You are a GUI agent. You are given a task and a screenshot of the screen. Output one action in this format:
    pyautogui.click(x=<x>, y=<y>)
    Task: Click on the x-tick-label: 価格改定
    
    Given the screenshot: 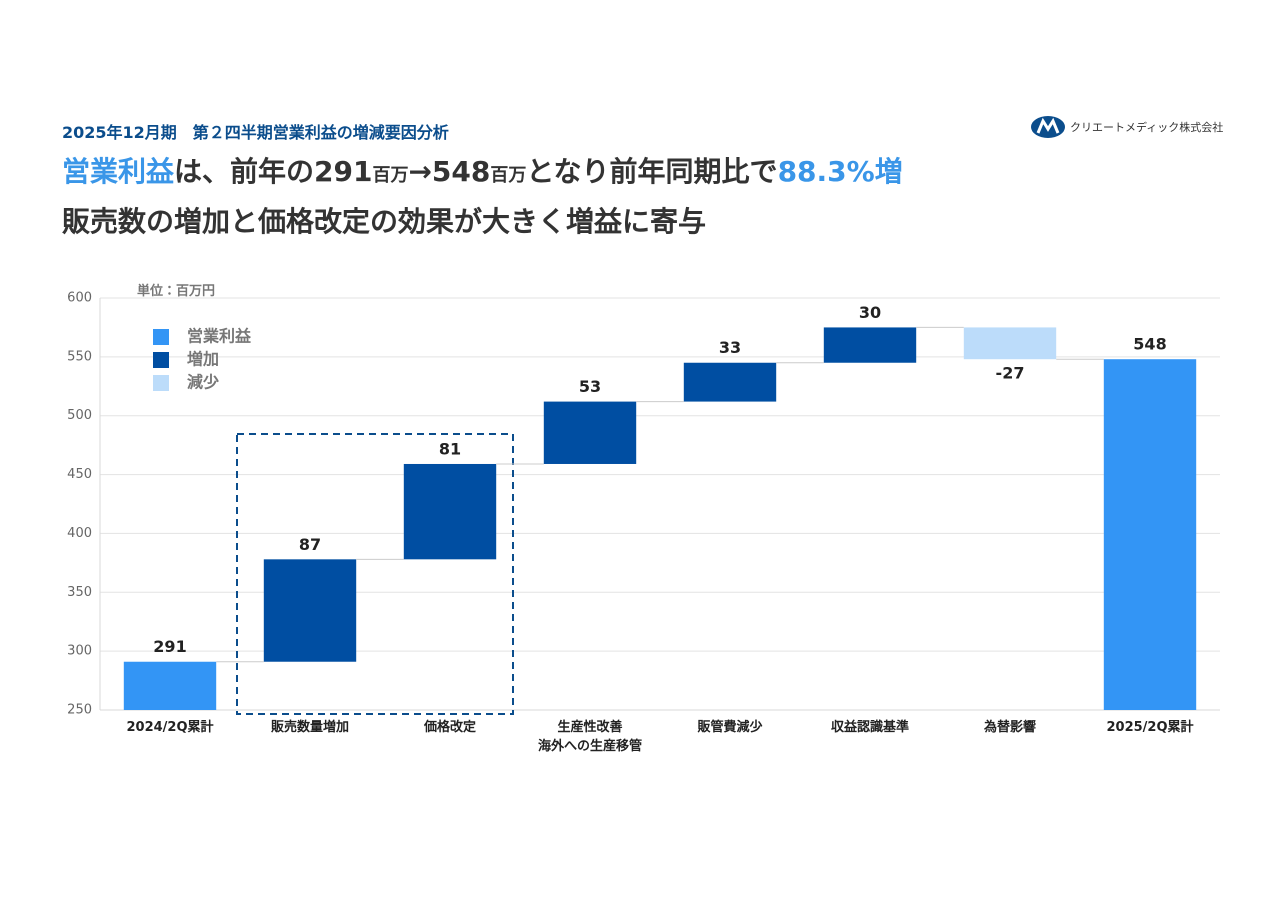 What is the action you would take?
    pyautogui.click(x=449, y=727)
    